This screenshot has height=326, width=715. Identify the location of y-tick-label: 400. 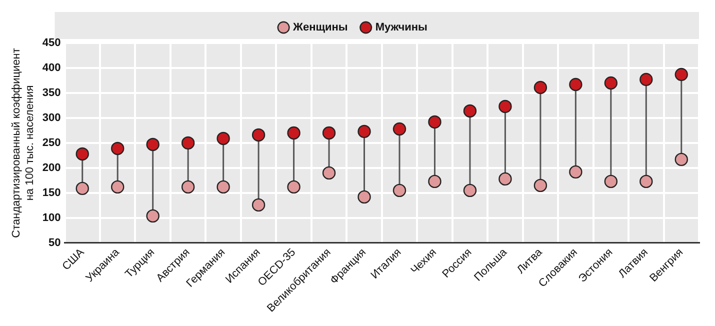
(51, 68).